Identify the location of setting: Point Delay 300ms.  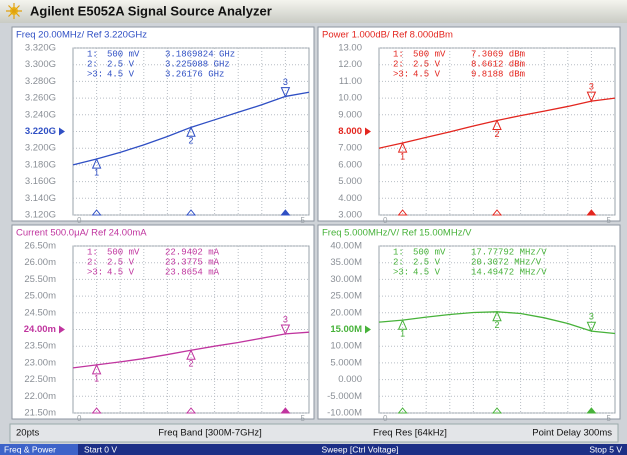
(572, 433).